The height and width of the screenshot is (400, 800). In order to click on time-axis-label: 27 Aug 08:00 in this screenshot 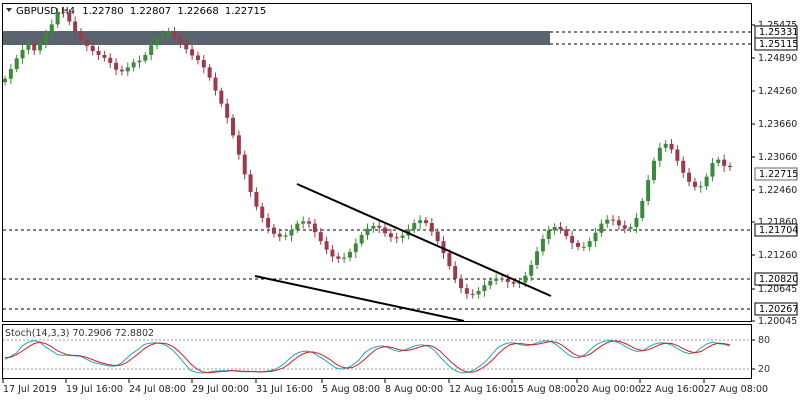, I will do `click(736, 389)`.